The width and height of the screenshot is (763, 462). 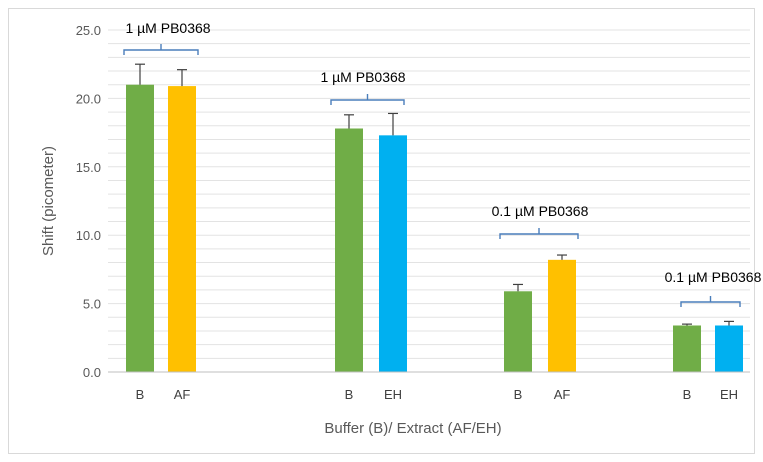 I want to click on y-axis-title: Shift (picometer), so click(x=48, y=201).